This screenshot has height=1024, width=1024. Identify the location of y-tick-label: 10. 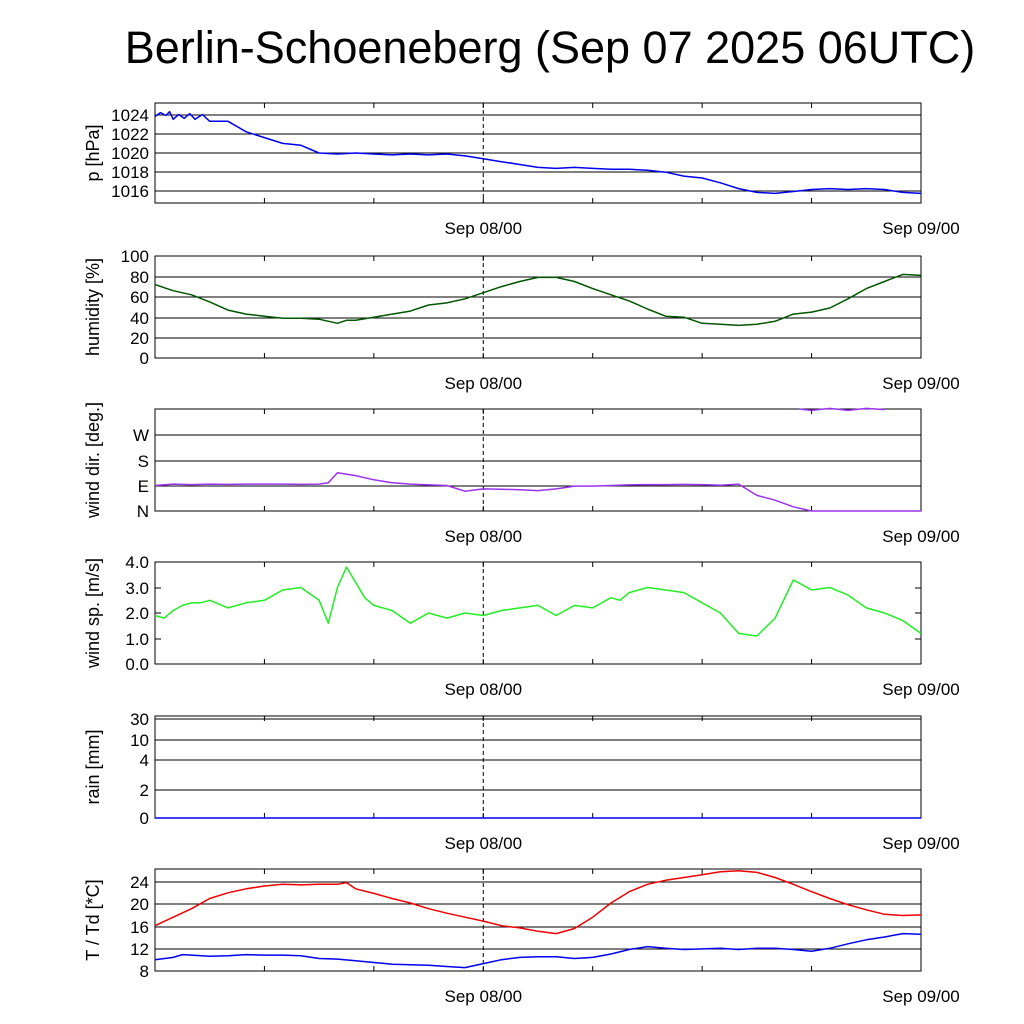
(139, 740).